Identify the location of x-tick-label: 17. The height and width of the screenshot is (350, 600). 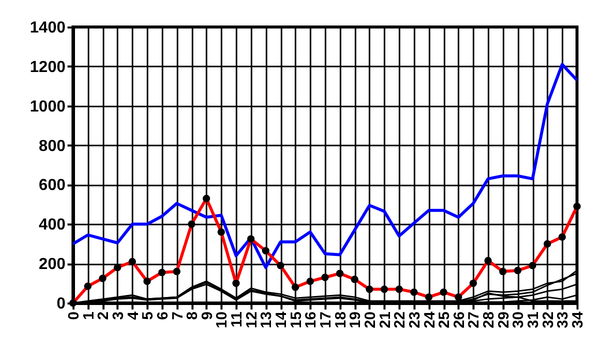
(326, 320).